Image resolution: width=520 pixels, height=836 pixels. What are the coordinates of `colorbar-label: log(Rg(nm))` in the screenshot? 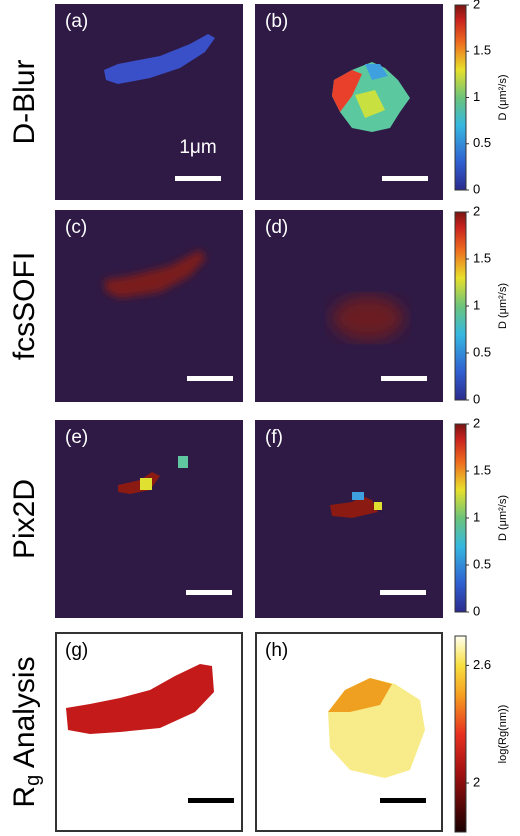 It's located at (503, 734).